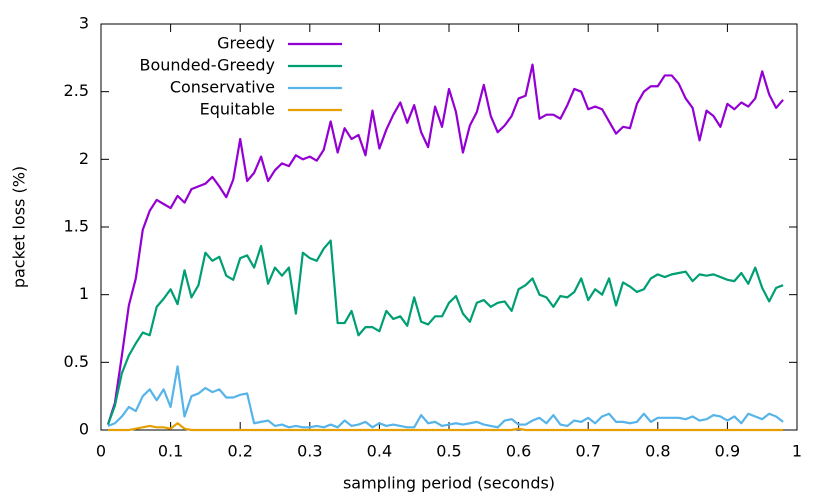 The width and height of the screenshot is (830, 498). Describe the element at coordinates (101, 451) in the screenshot. I see `x-tick-label: 0` at that location.